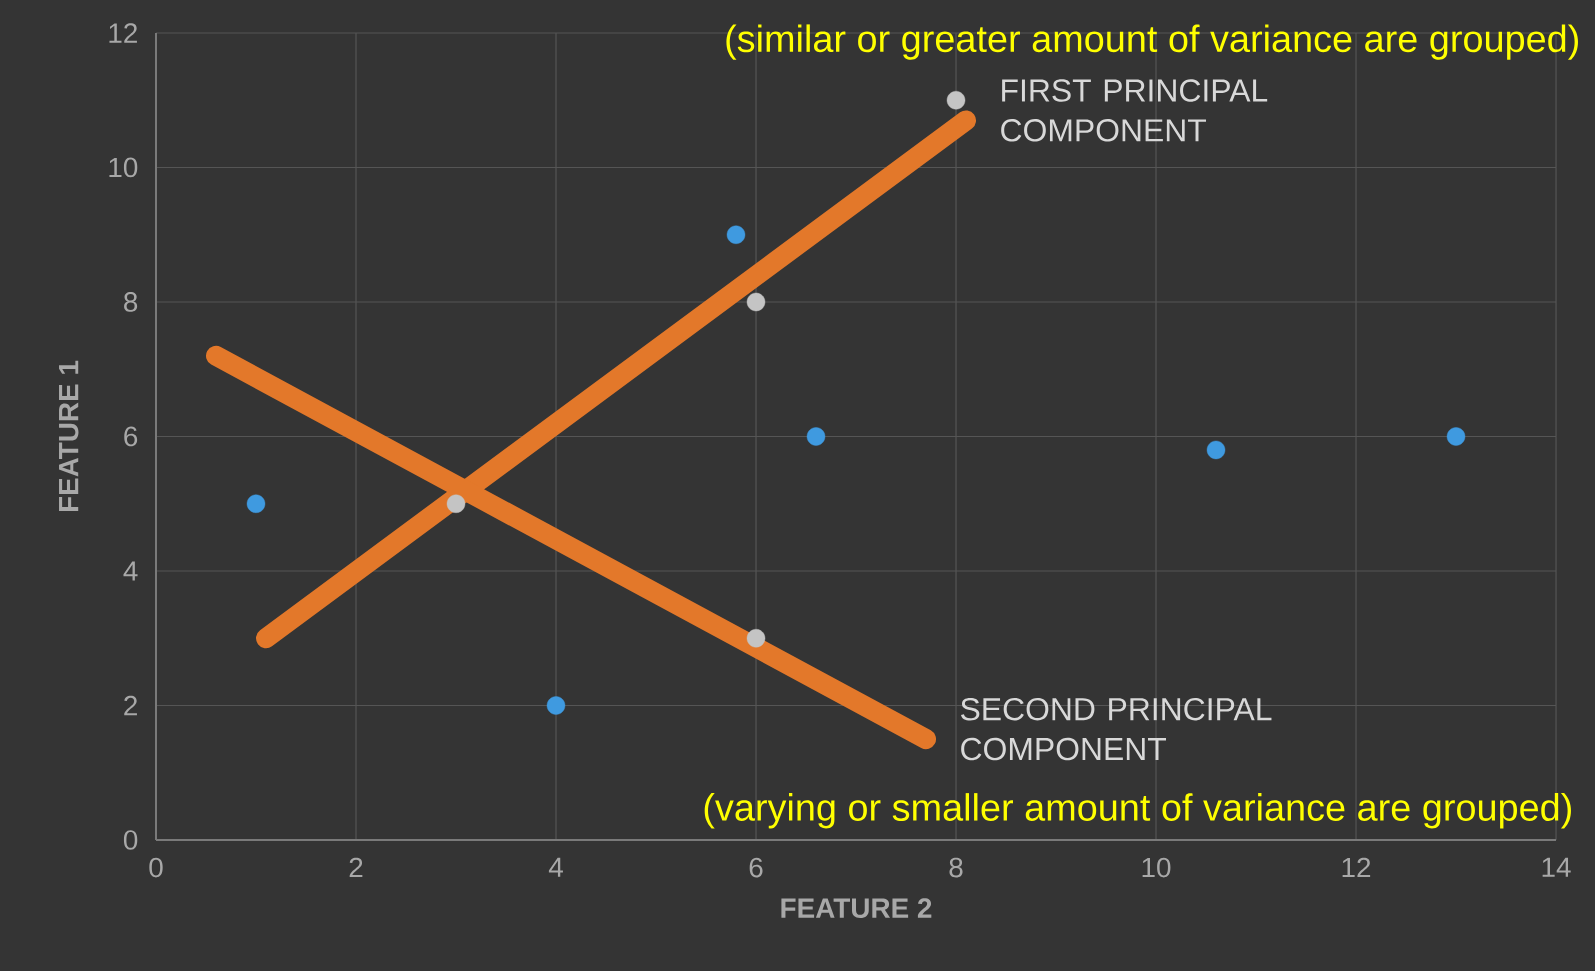  I want to click on y-tick-label: 6, so click(131, 436).